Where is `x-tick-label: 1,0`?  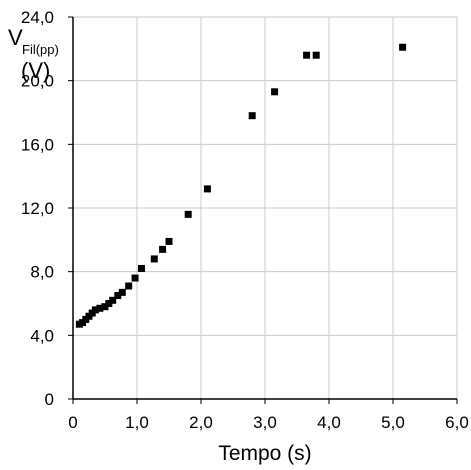
x-tick-label: 1,0 is located at coordinates (137, 422).